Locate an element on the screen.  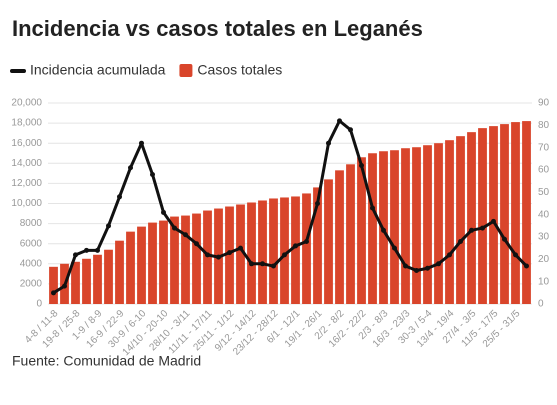
y2-tick-label: 60 is located at coordinates (544, 170).